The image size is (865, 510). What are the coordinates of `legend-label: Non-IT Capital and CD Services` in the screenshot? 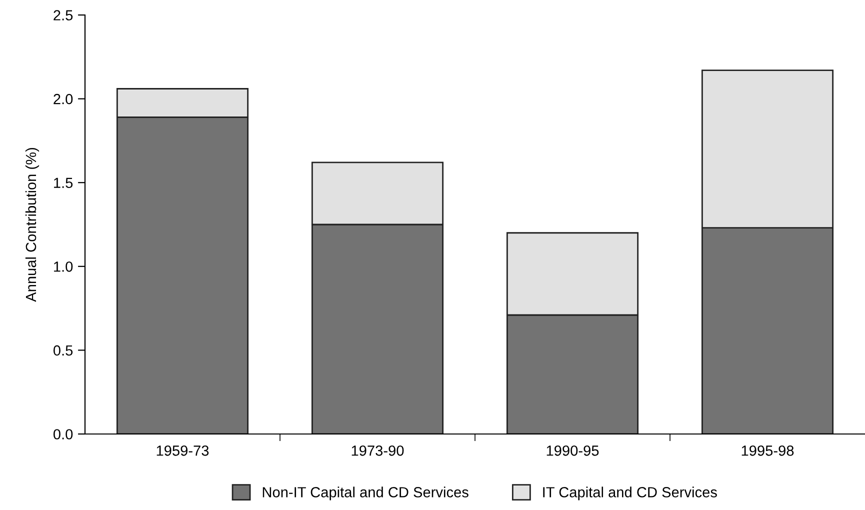 It's located at (365, 493).